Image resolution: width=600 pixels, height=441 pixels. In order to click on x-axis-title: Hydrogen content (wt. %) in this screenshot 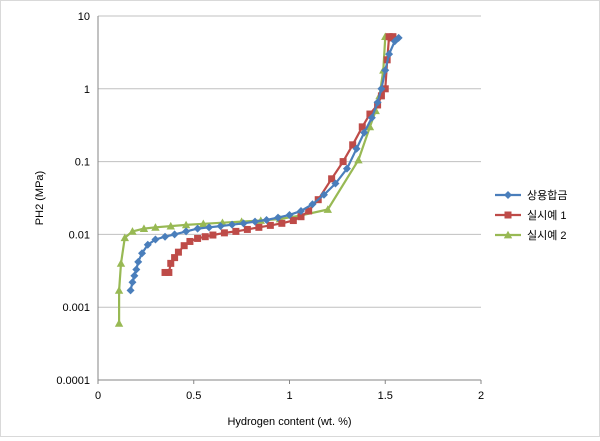, I will do `click(289, 422)`.